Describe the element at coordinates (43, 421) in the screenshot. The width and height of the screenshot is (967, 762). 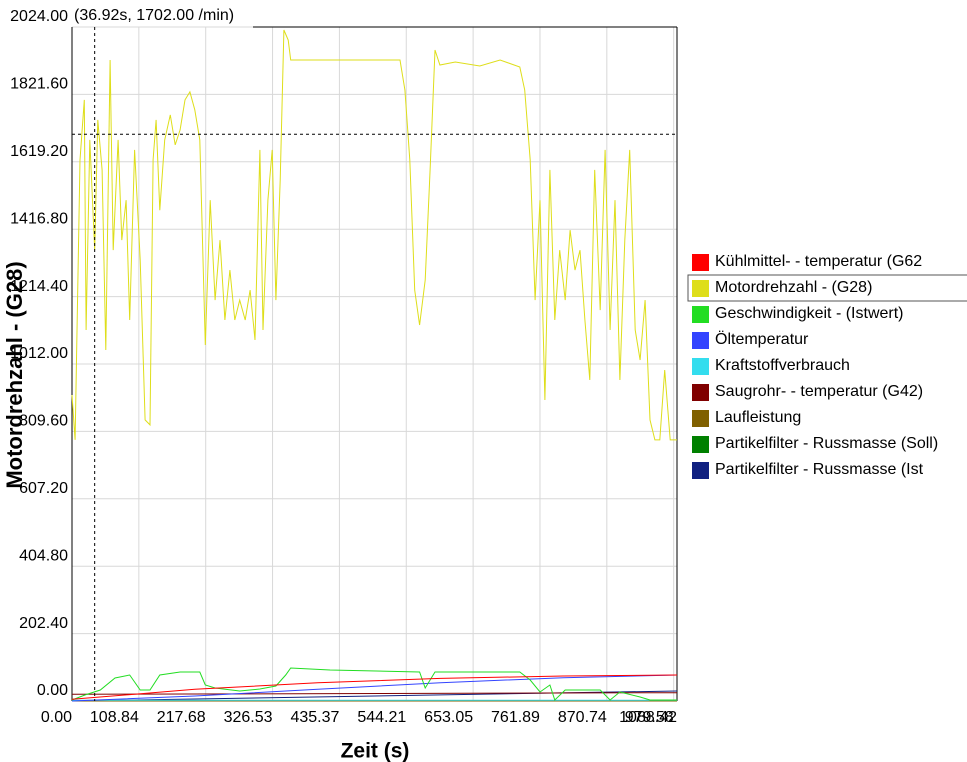
I see `y-tick-label: 809.60` at that location.